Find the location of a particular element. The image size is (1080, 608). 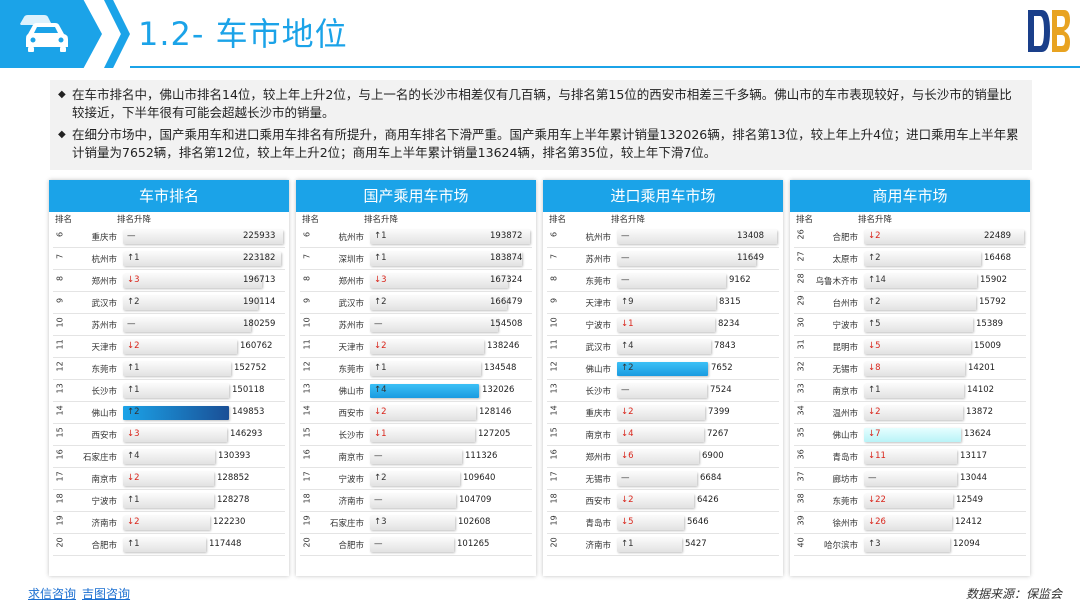

sales-value: 12094 is located at coordinates (967, 544).